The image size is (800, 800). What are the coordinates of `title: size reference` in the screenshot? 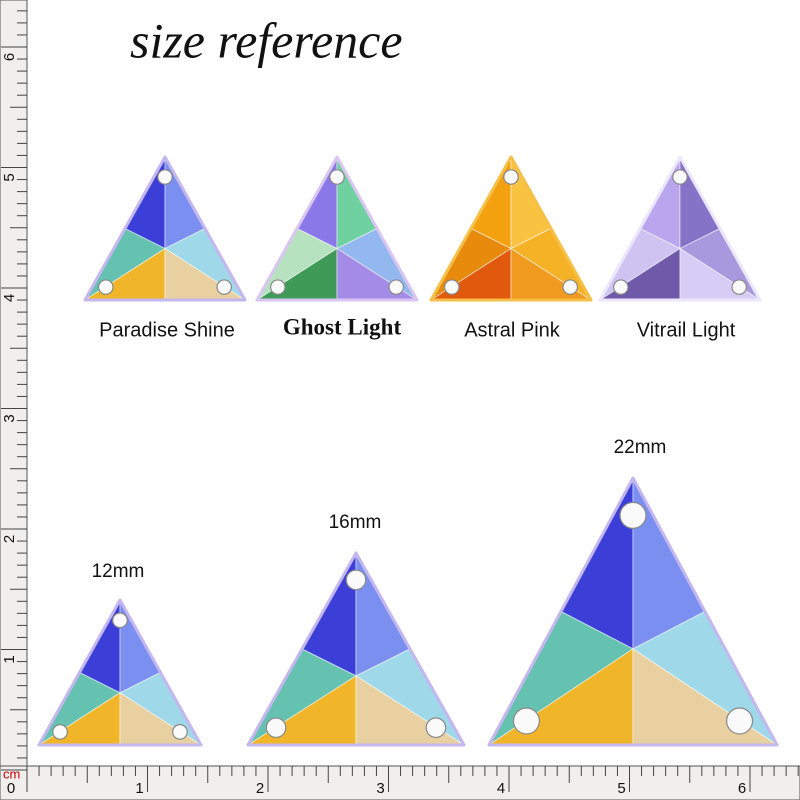 It's located at (266, 40).